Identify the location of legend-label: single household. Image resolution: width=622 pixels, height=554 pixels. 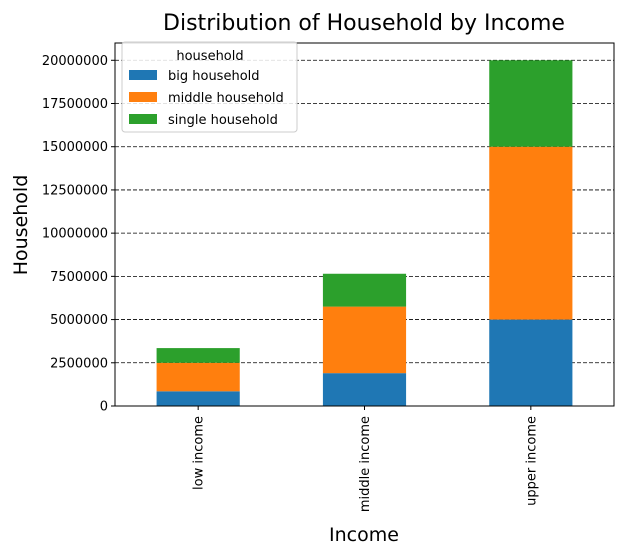
(223, 120).